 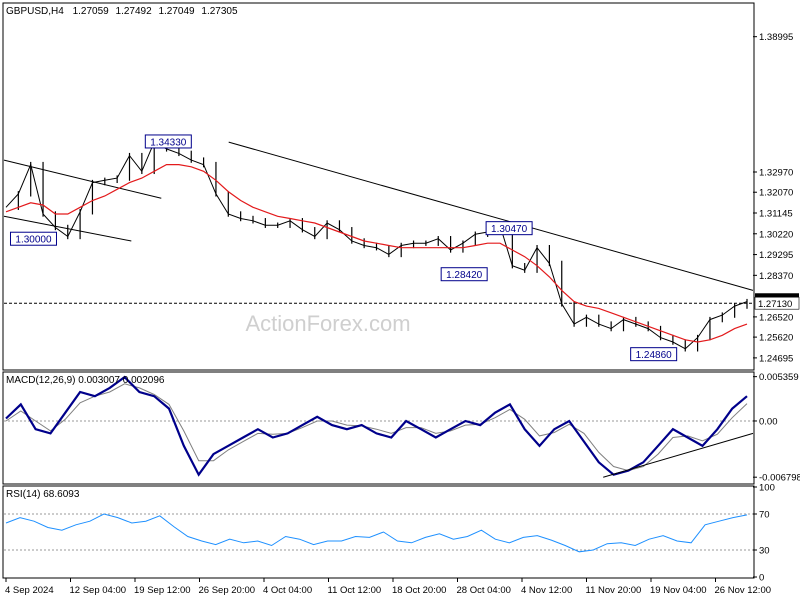 I want to click on macd-title: MACD(12,26,9) 0.003007 0.002096, so click(x=85, y=380).